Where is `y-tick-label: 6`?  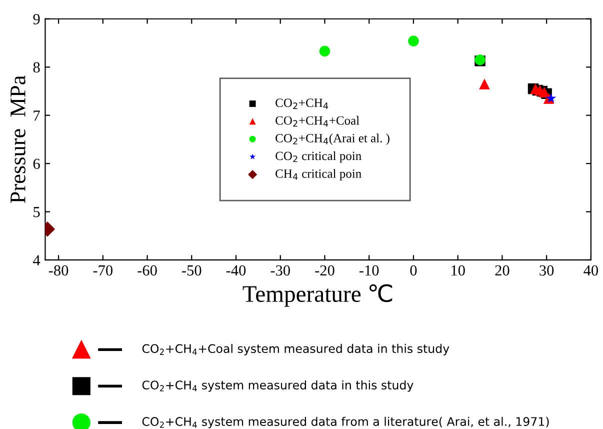
y-tick-label: 6 is located at coordinates (36, 163).